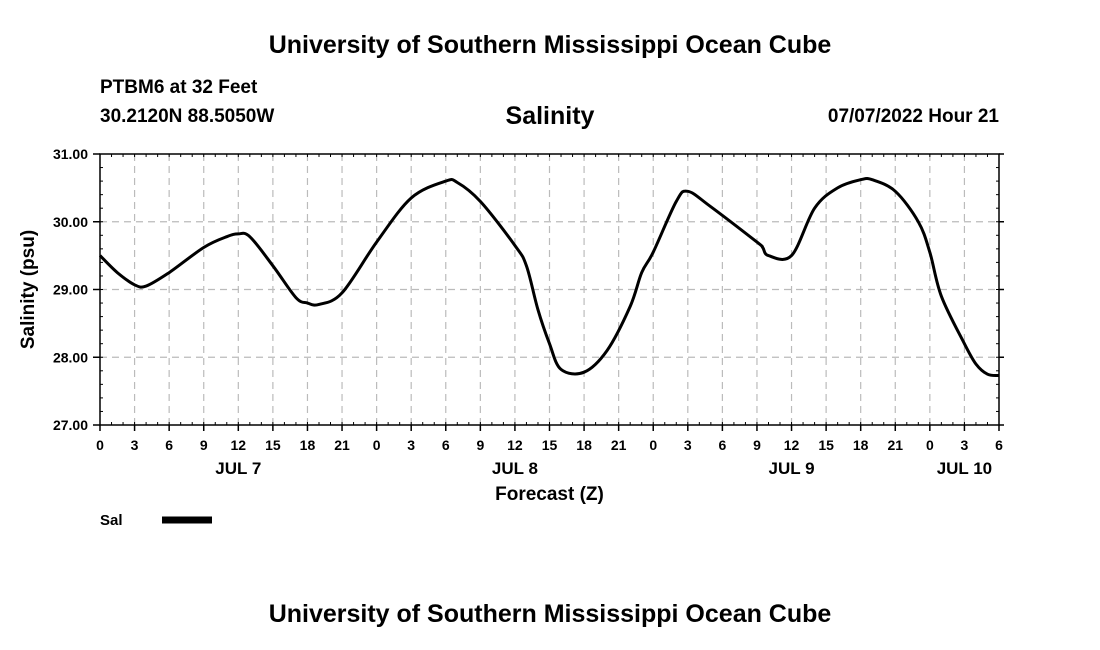 Image resolution: width=1100 pixels, height=650 pixels. Describe the element at coordinates (238, 468) in the screenshot. I see `date-label: JUL 7` at that location.